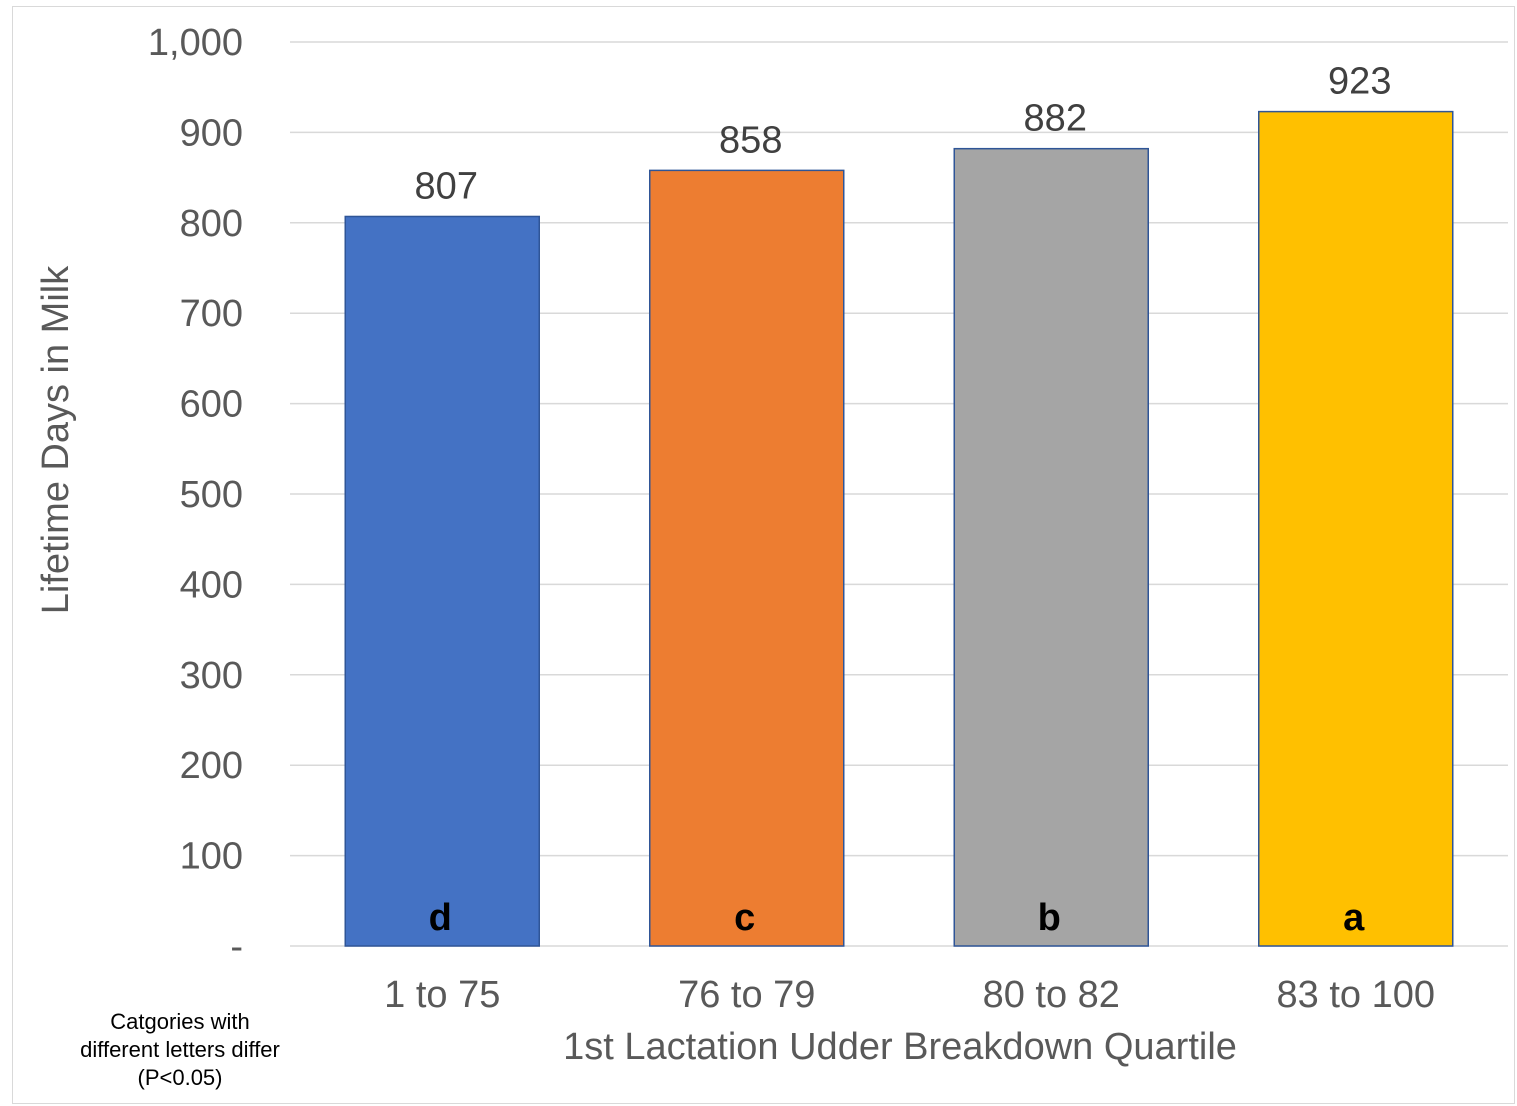  Describe the element at coordinates (442, 995) in the screenshot. I see `x-tick-label: 1 to 75` at that location.